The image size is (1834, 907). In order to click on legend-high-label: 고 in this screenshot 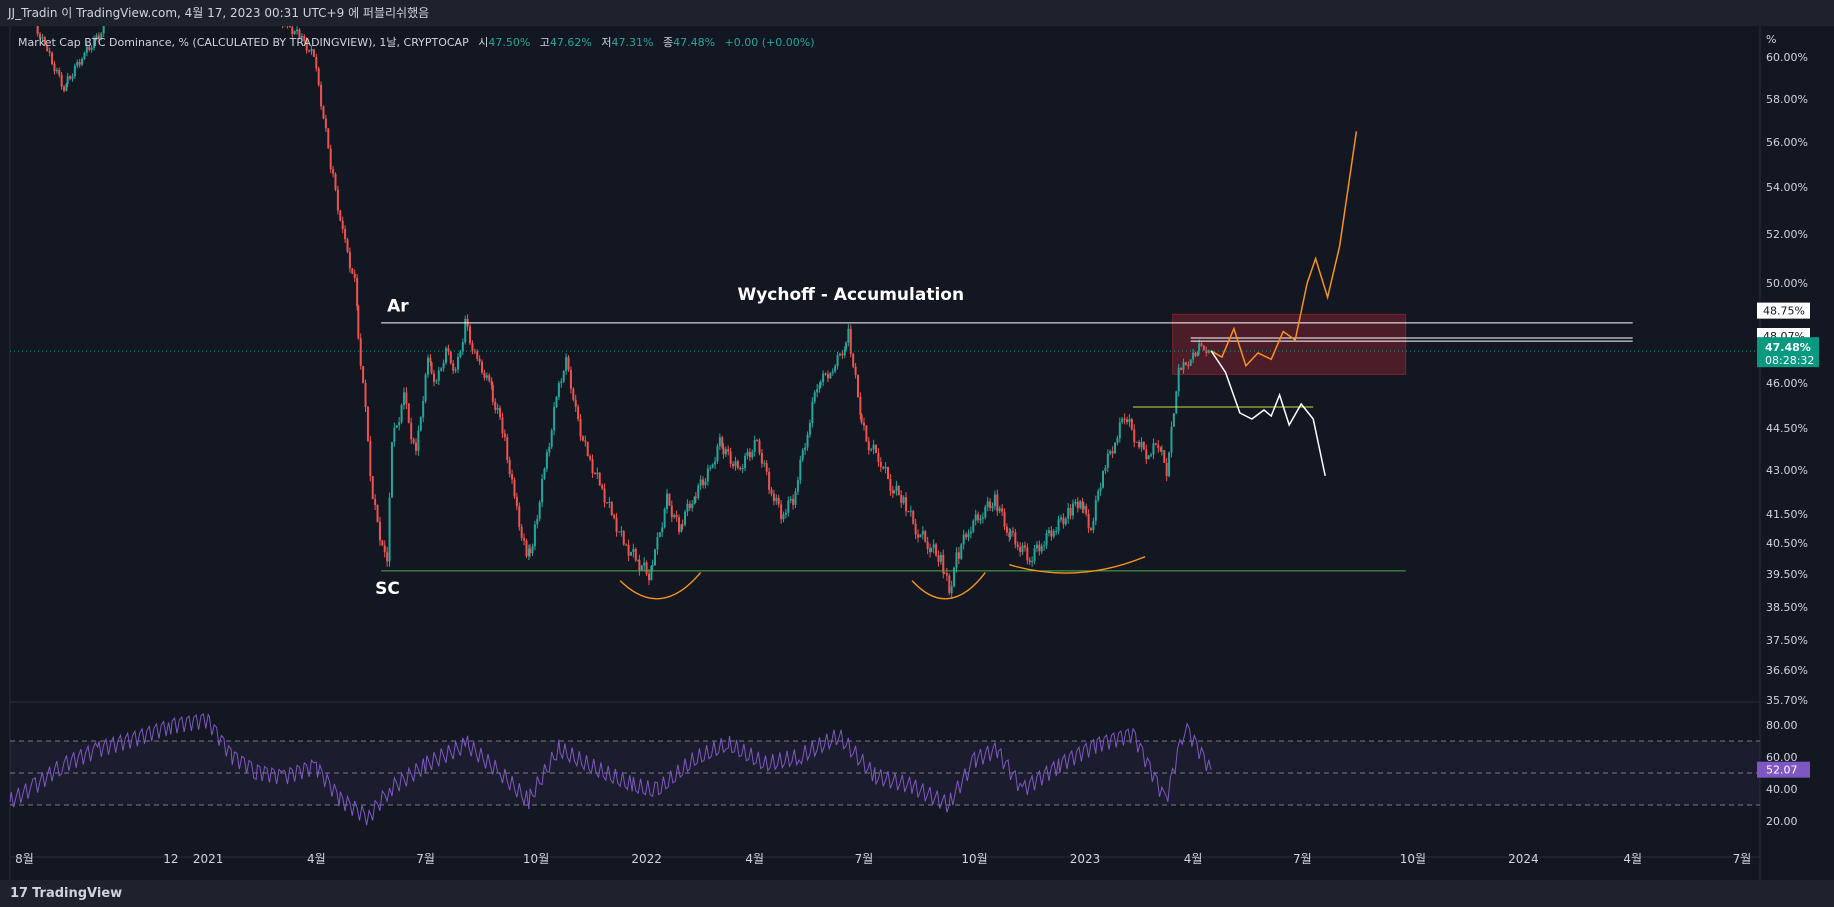, I will do `click(544, 42)`.